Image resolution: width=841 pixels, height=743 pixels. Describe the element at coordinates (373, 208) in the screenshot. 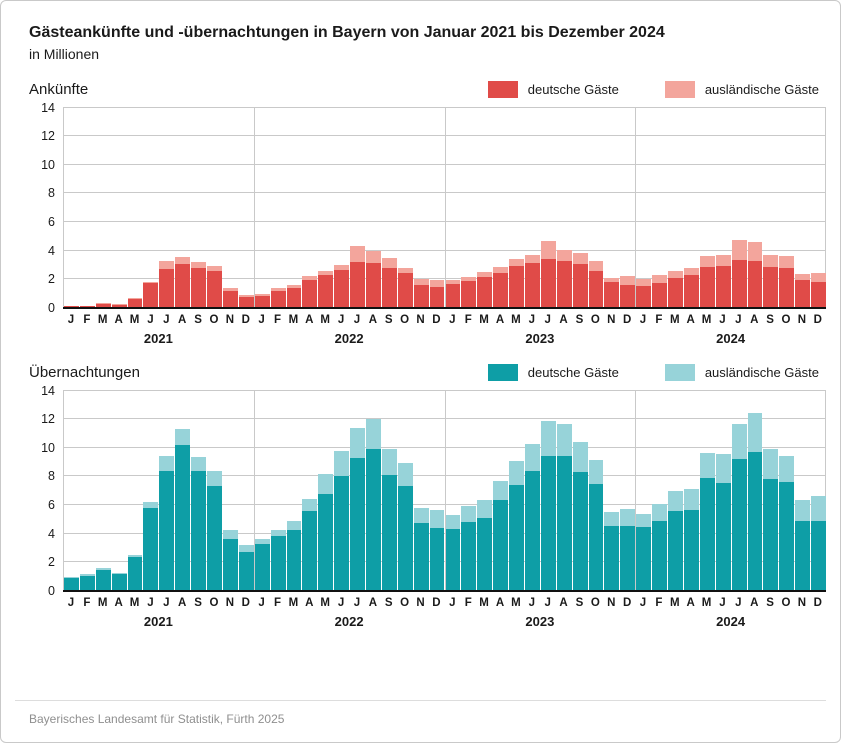

I see `bar-2022-m8` at that location.